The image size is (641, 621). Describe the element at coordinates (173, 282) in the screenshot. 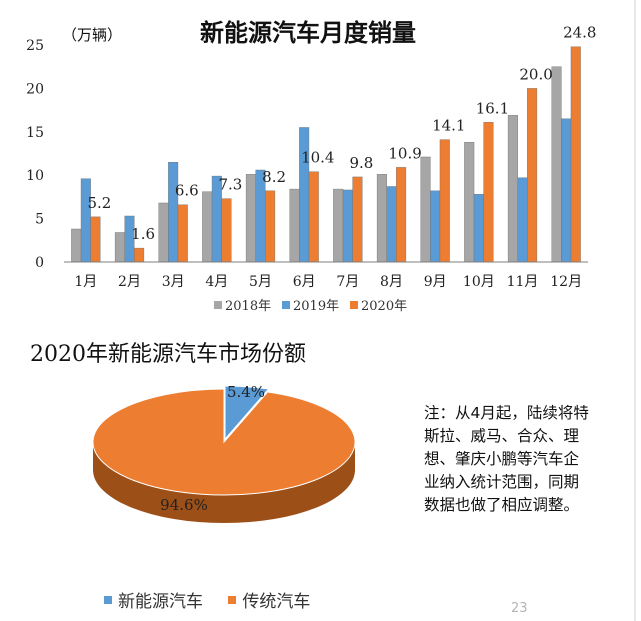

I see `x-tick-label: 3月` at that location.